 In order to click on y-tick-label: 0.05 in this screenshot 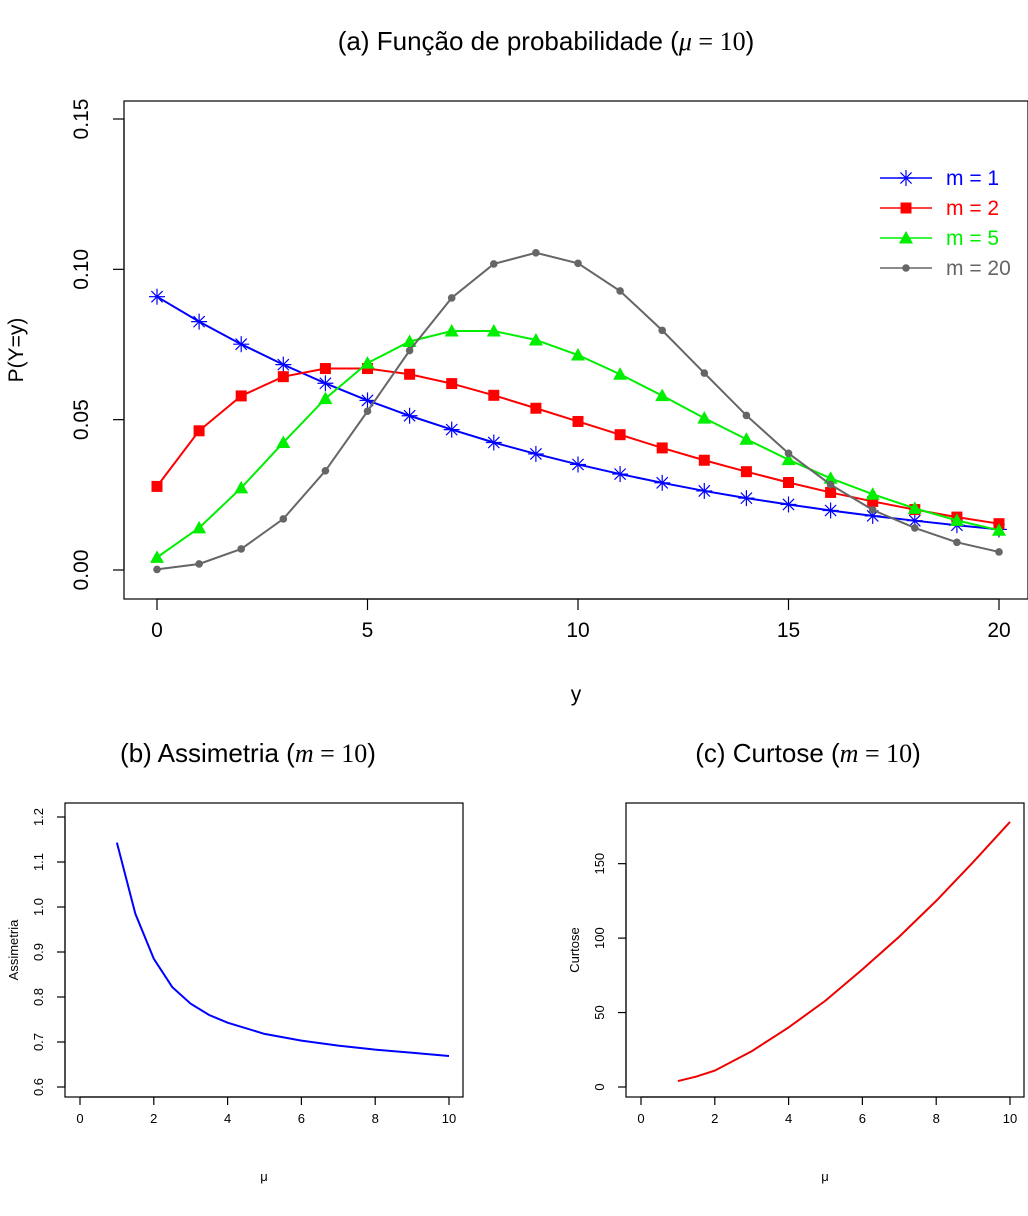, I will do `click(81, 419)`.